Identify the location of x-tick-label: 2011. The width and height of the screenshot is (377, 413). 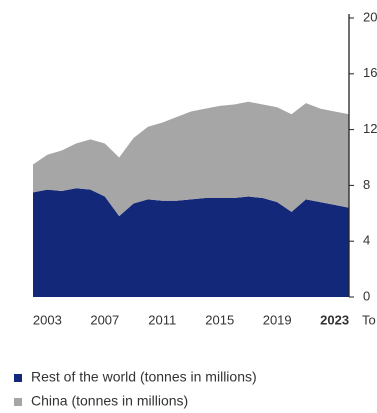
(162, 319).